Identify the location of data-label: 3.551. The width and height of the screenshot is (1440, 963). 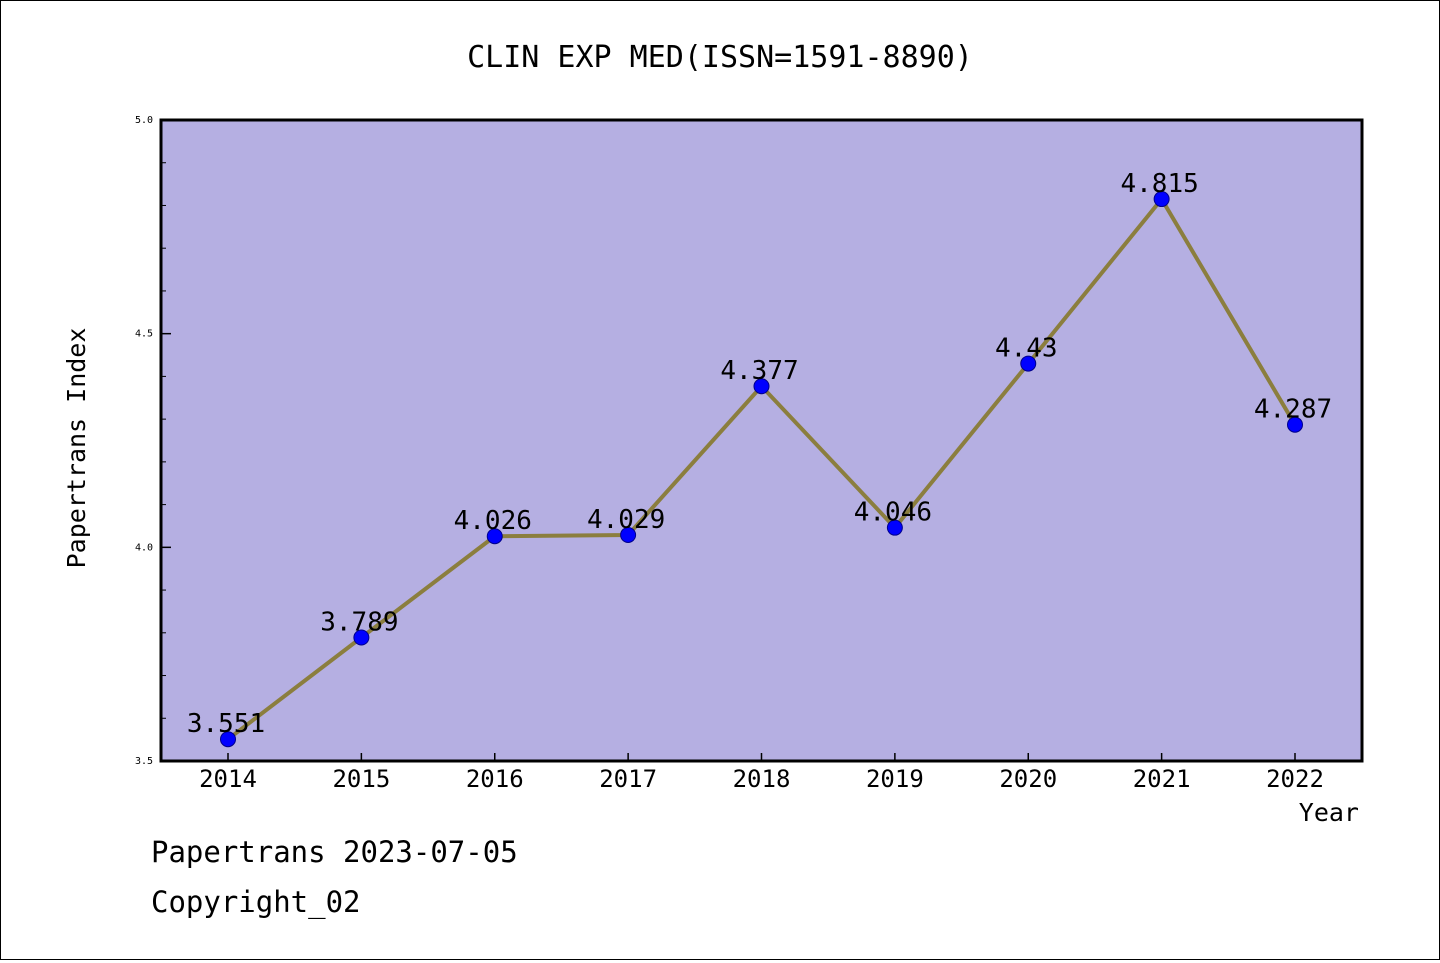
(226, 724).